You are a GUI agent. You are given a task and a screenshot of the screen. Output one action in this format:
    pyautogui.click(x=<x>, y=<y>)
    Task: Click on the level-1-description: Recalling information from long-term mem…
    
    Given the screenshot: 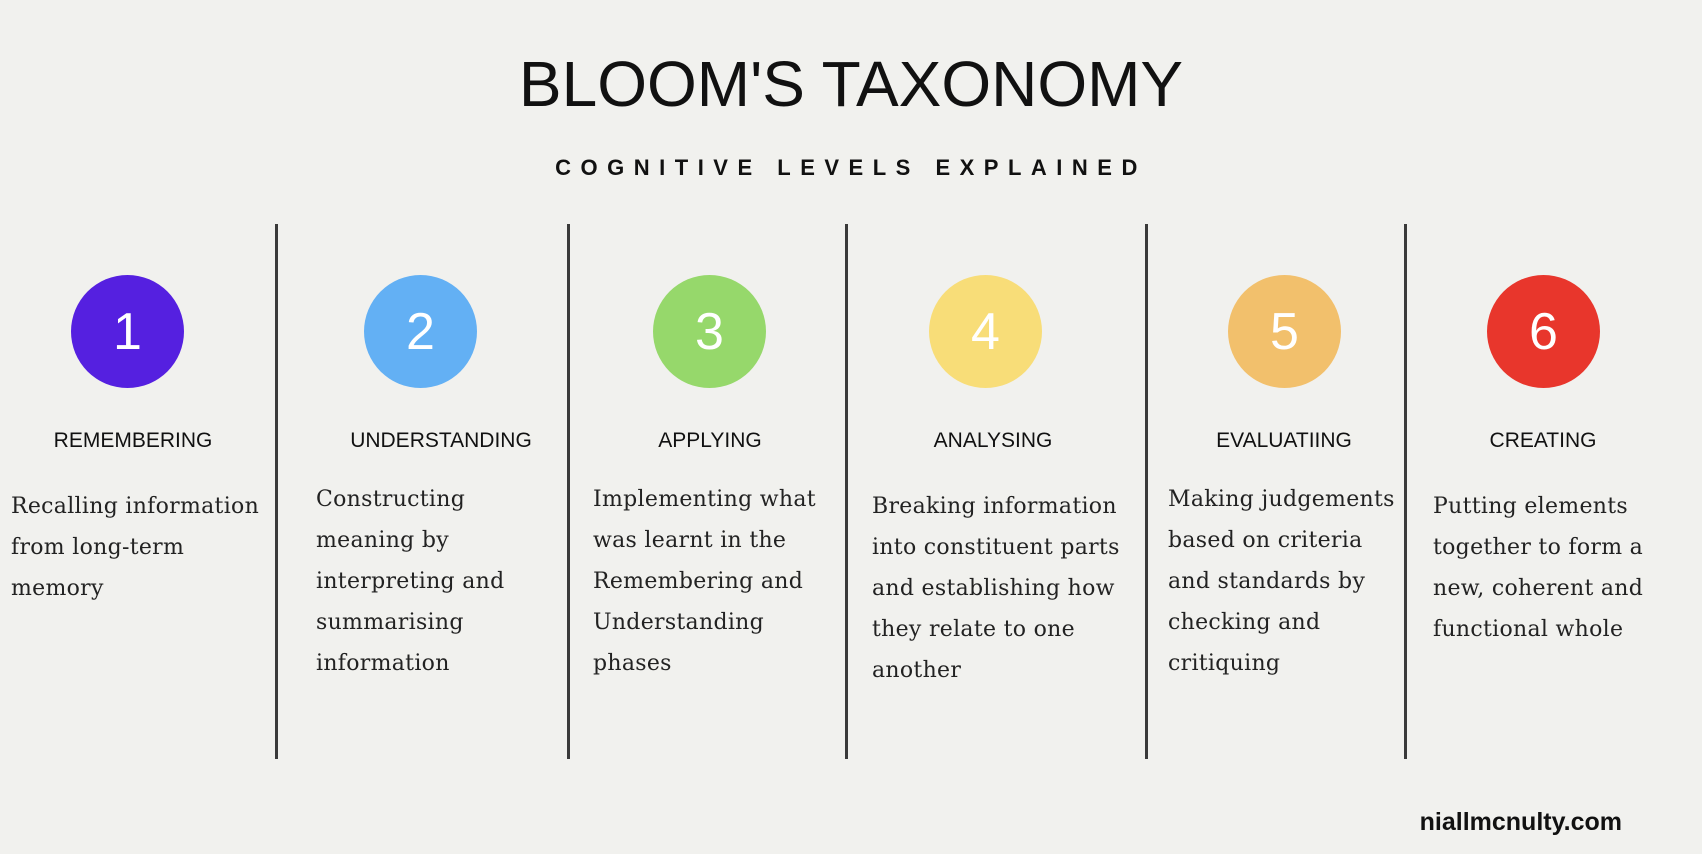 What is the action you would take?
    pyautogui.click(x=135, y=547)
    